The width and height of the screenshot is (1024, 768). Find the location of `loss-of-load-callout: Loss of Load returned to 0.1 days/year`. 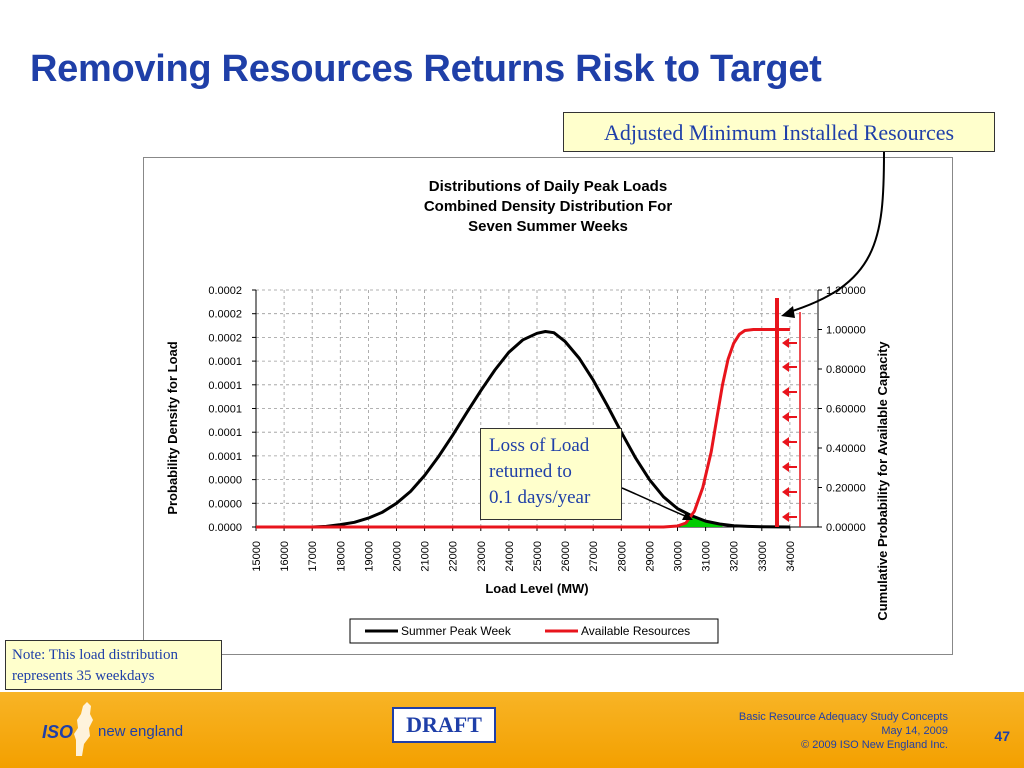

loss-of-load-callout: Loss of Load returned to 0.1 days/year is located at coordinates (551, 474).